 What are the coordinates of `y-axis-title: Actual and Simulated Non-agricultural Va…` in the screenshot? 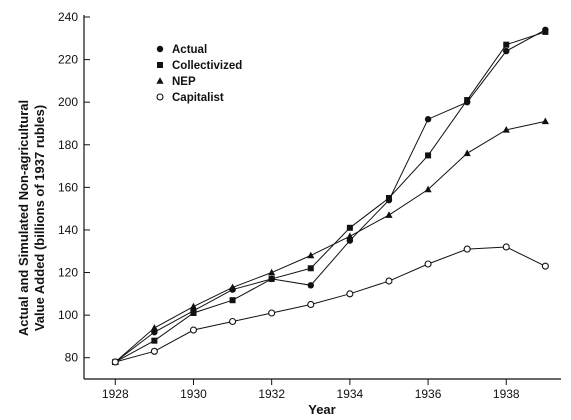 It's located at (31, 218).